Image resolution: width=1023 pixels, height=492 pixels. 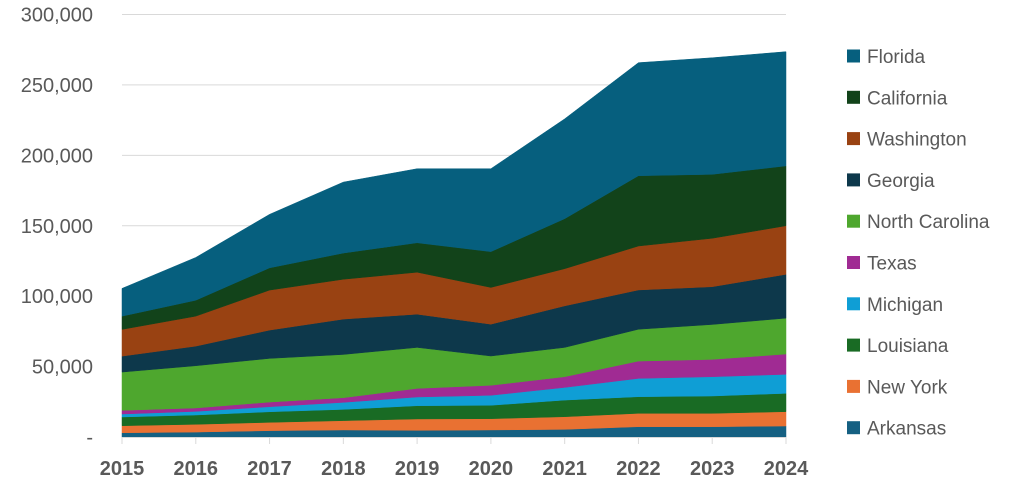 What do you see at coordinates (564, 469) in the screenshot?
I see `x-tick-label: 2021` at bounding box center [564, 469].